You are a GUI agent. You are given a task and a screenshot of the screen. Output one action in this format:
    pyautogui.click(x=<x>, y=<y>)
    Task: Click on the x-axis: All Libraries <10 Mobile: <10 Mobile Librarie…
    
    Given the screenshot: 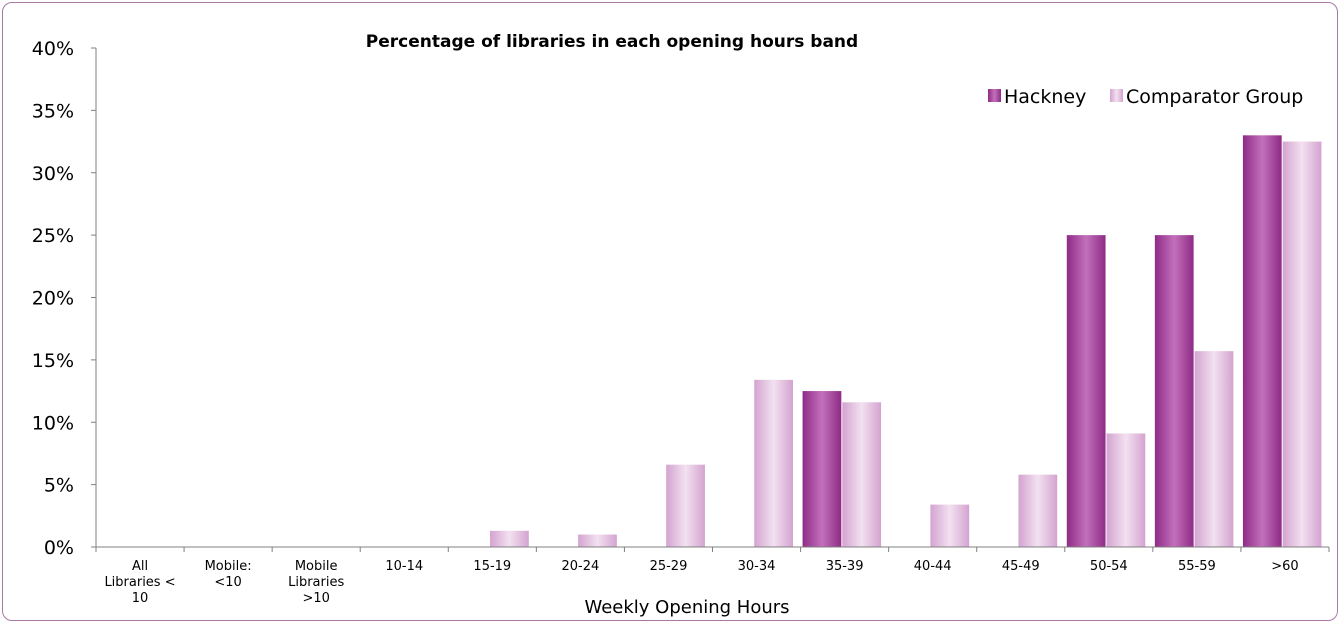 What is the action you would take?
    pyautogui.click(x=712, y=576)
    